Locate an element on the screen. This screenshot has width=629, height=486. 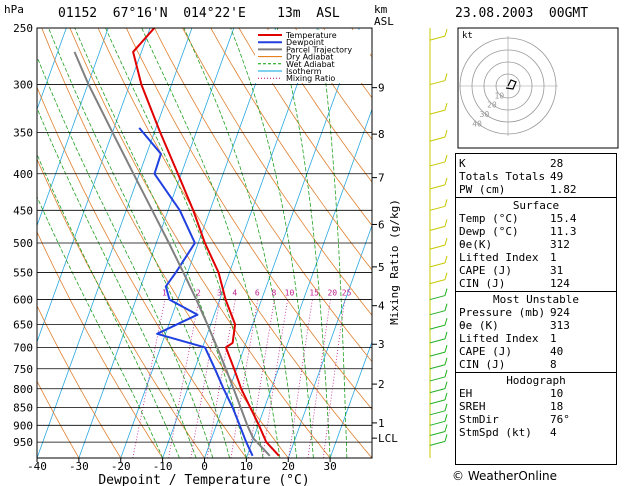
pressure-tick-label: 450 is located at coordinates (23, 210).